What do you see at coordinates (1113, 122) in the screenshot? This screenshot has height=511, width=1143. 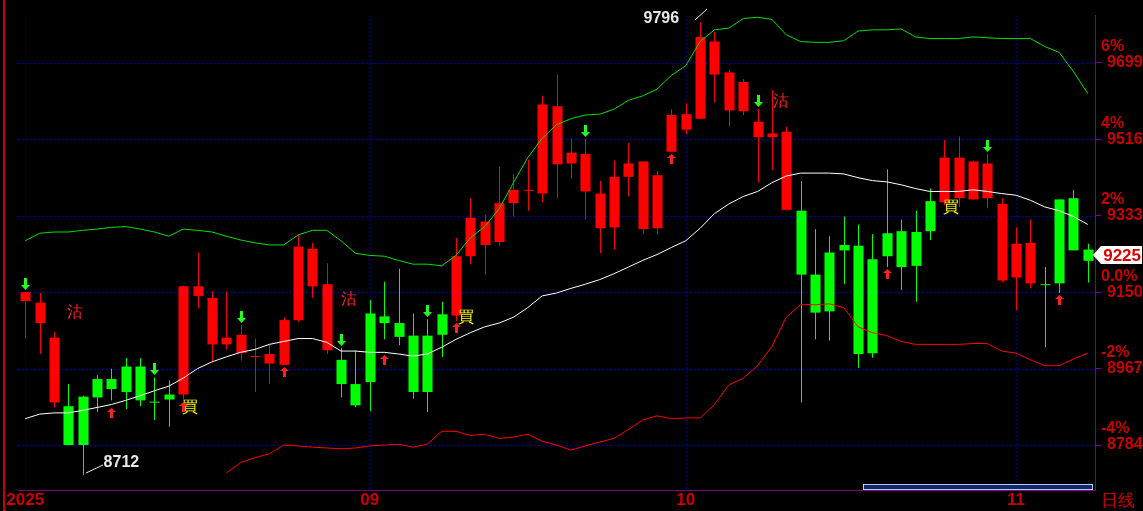 I see `y2-tick-label: 4%` at bounding box center [1113, 122].